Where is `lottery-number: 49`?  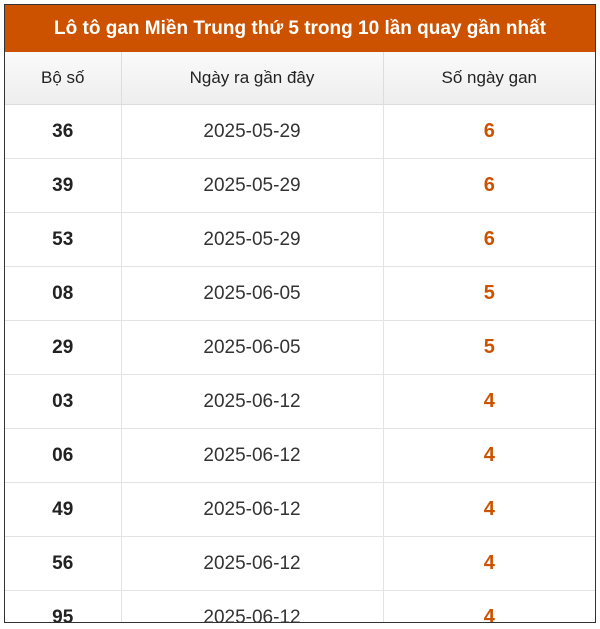
lottery-number: 49 is located at coordinates (63, 509).